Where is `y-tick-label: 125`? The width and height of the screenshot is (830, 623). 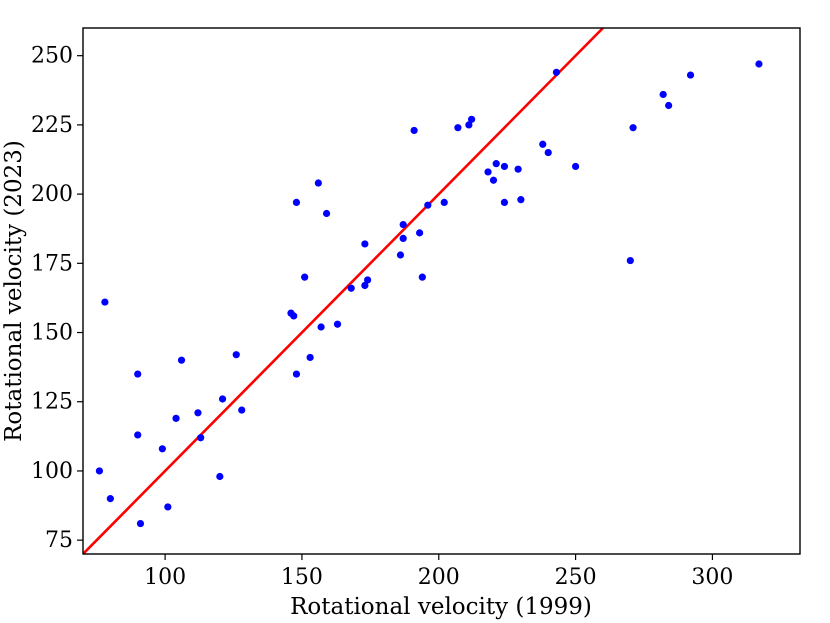 y-tick-label: 125 is located at coordinates (52, 402).